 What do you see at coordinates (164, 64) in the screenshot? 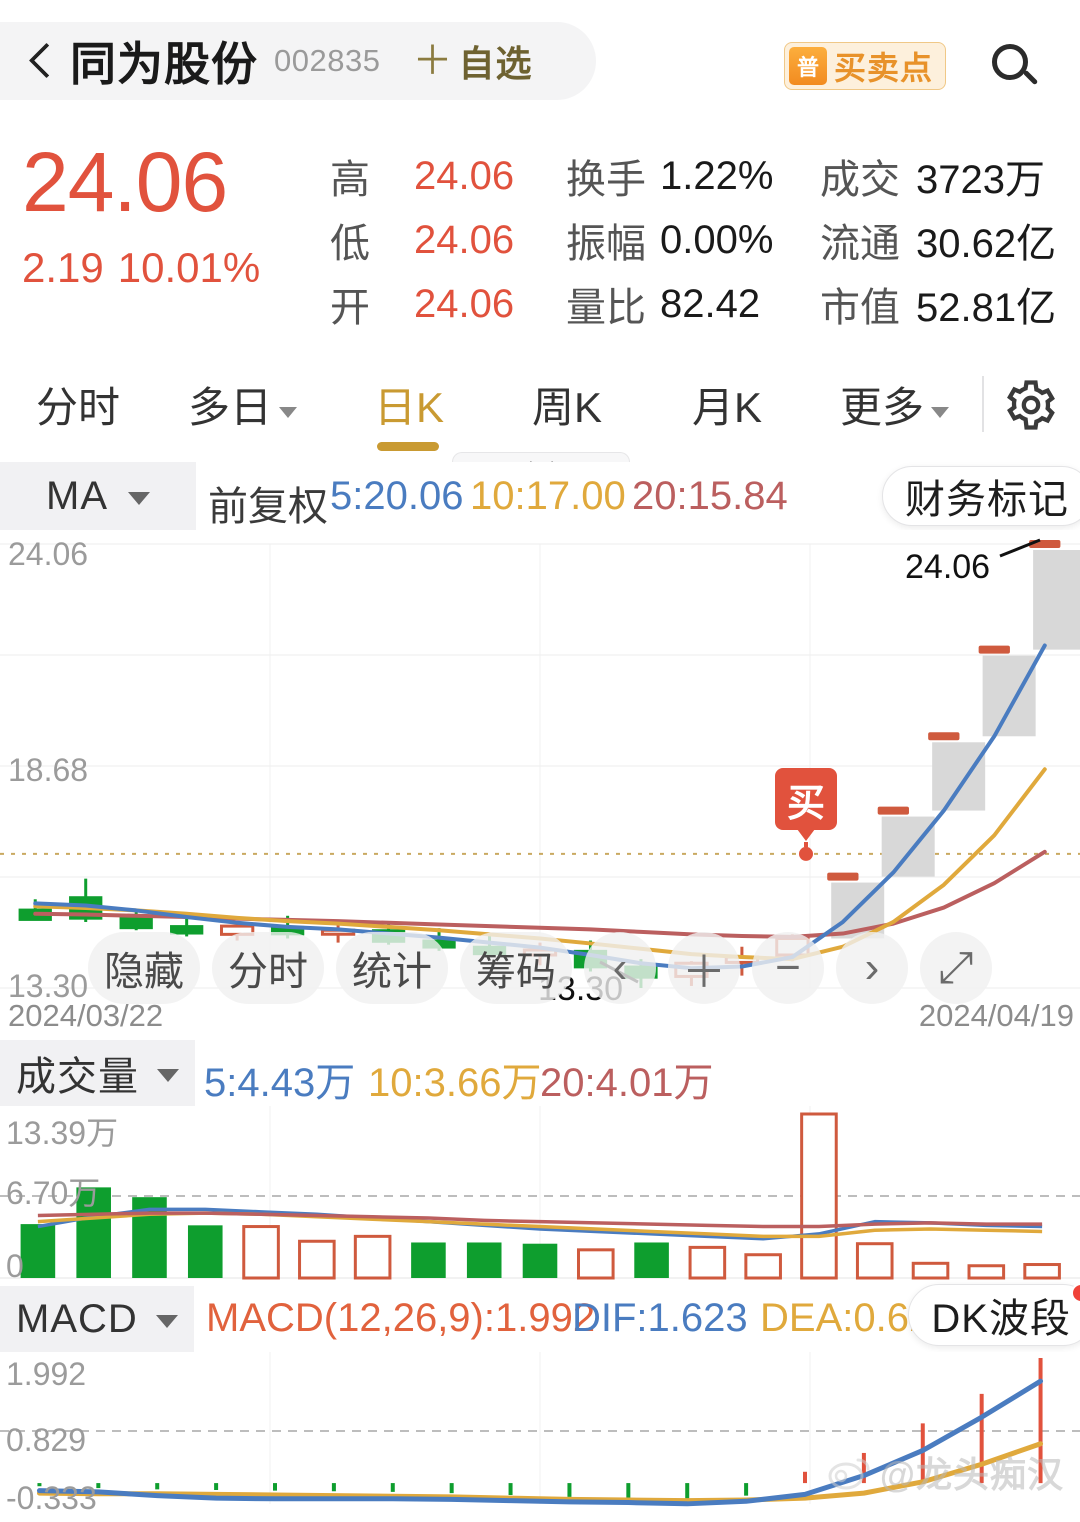
I see `stock-name: 同为股份` at bounding box center [164, 64].